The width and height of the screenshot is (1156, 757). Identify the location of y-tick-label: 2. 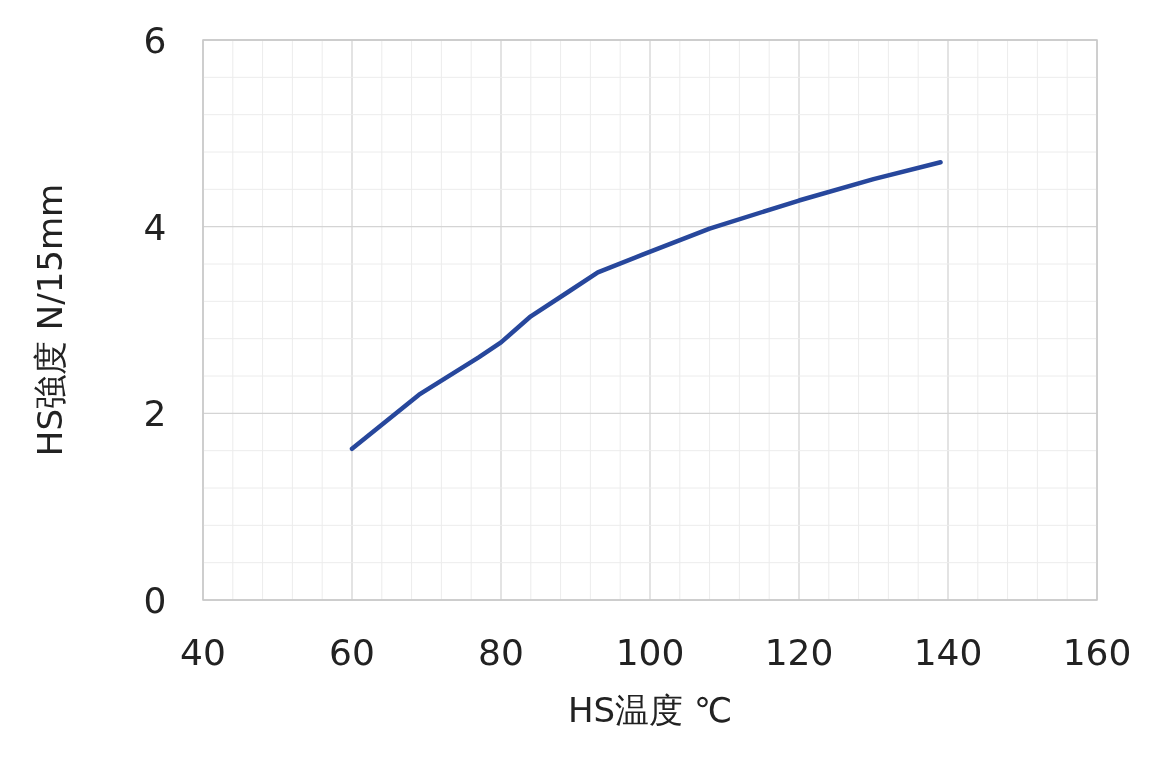
(155, 414).